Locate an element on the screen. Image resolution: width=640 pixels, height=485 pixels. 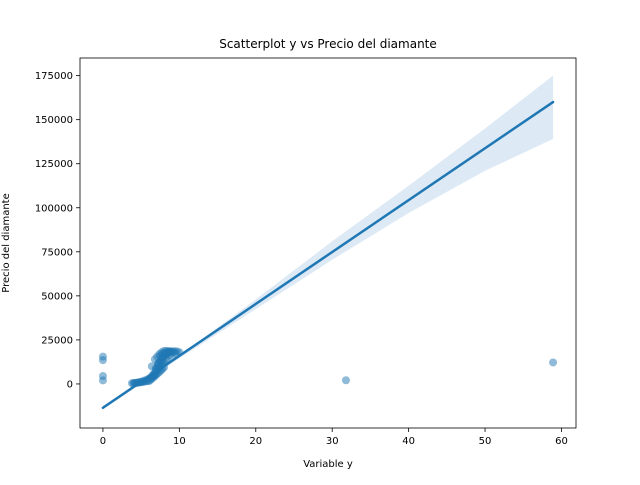
x-tick-label: 50 is located at coordinates (485, 441).